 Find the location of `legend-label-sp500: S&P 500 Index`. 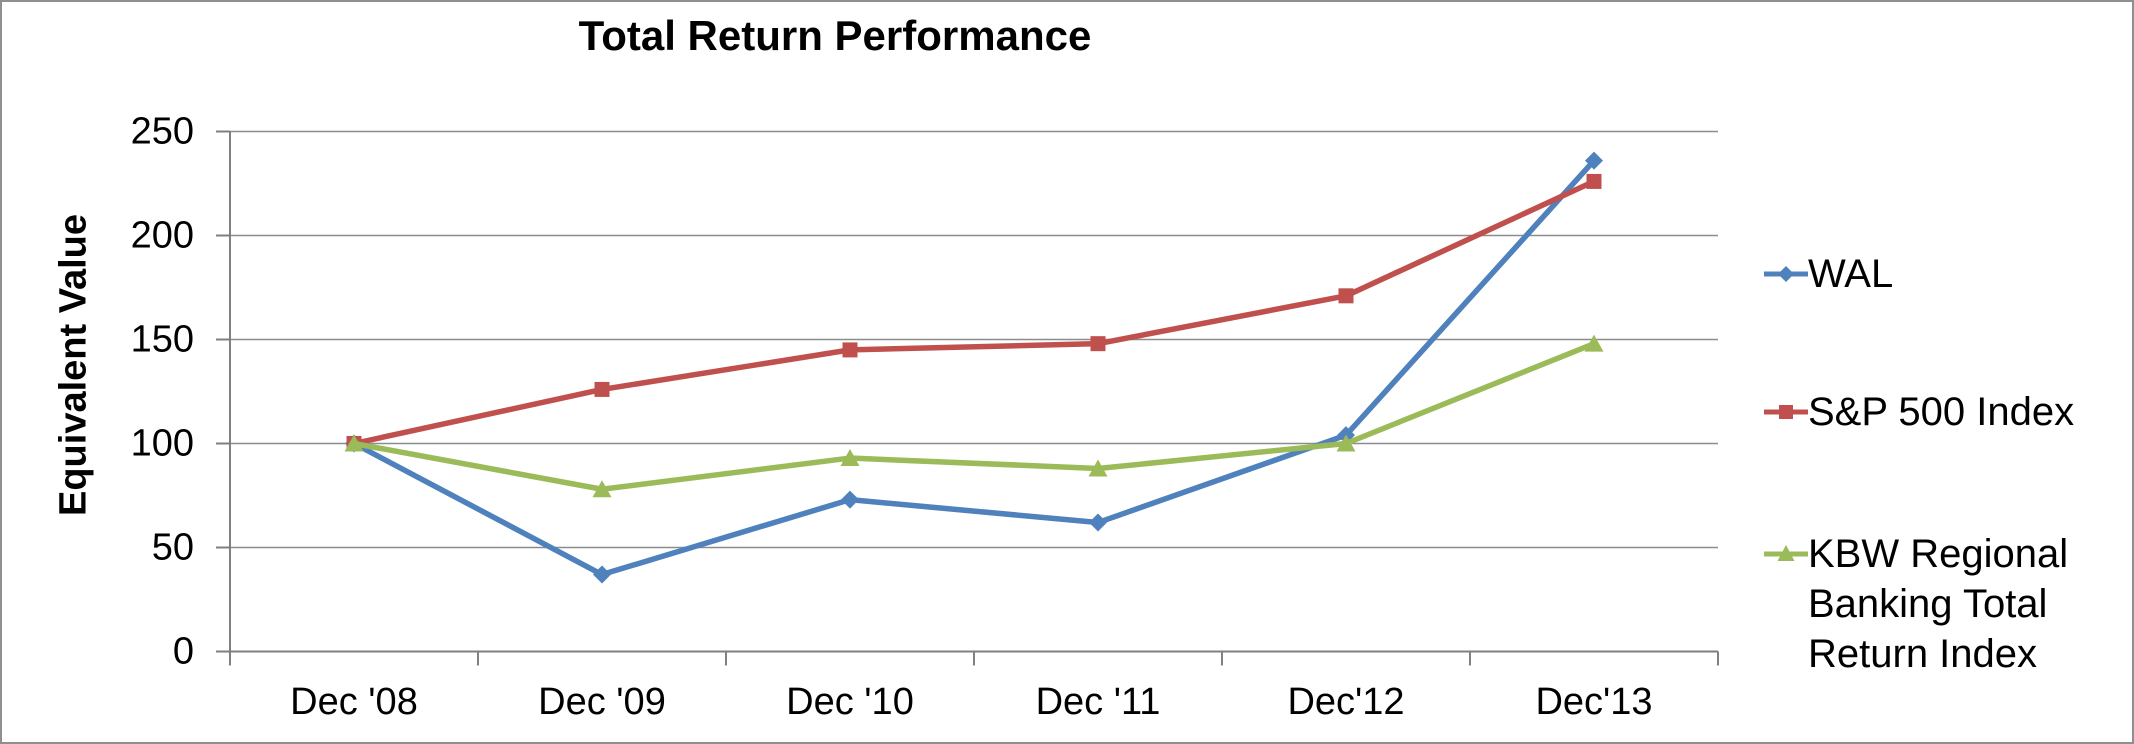

legend-label-sp500: S&P 500 Index is located at coordinates (1941, 412).